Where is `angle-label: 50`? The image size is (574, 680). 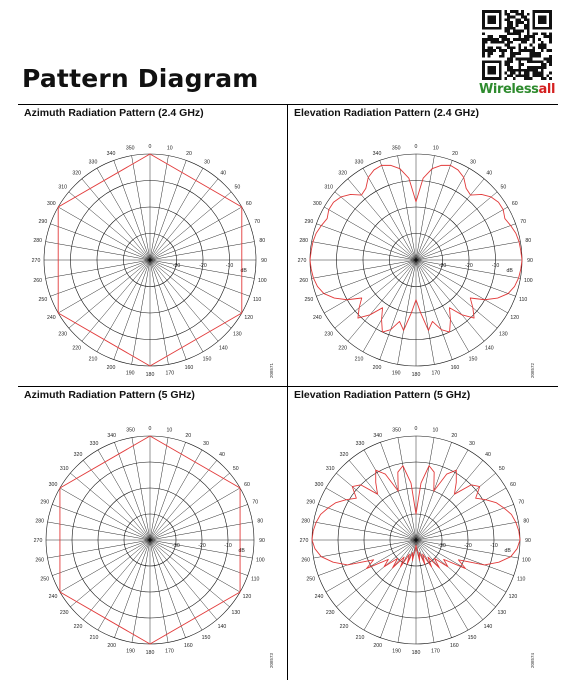 angle-label: 50 is located at coordinates (236, 469).